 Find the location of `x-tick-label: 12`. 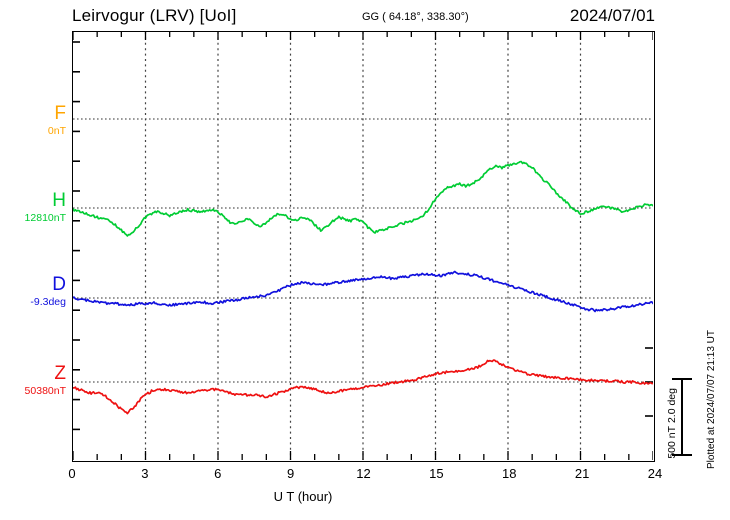

x-tick-label: 12 is located at coordinates (363, 473).